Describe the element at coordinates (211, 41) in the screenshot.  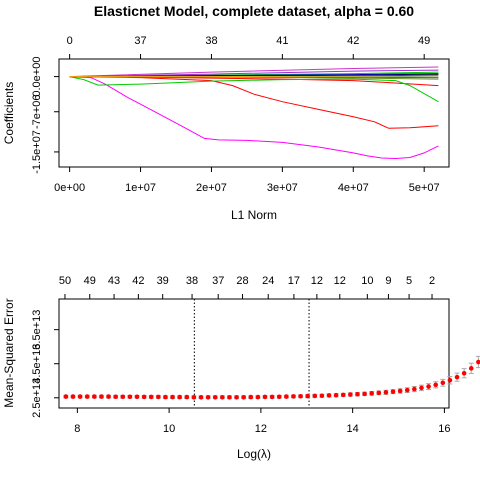
I see `coef-top-tick-label: 38` at that location.